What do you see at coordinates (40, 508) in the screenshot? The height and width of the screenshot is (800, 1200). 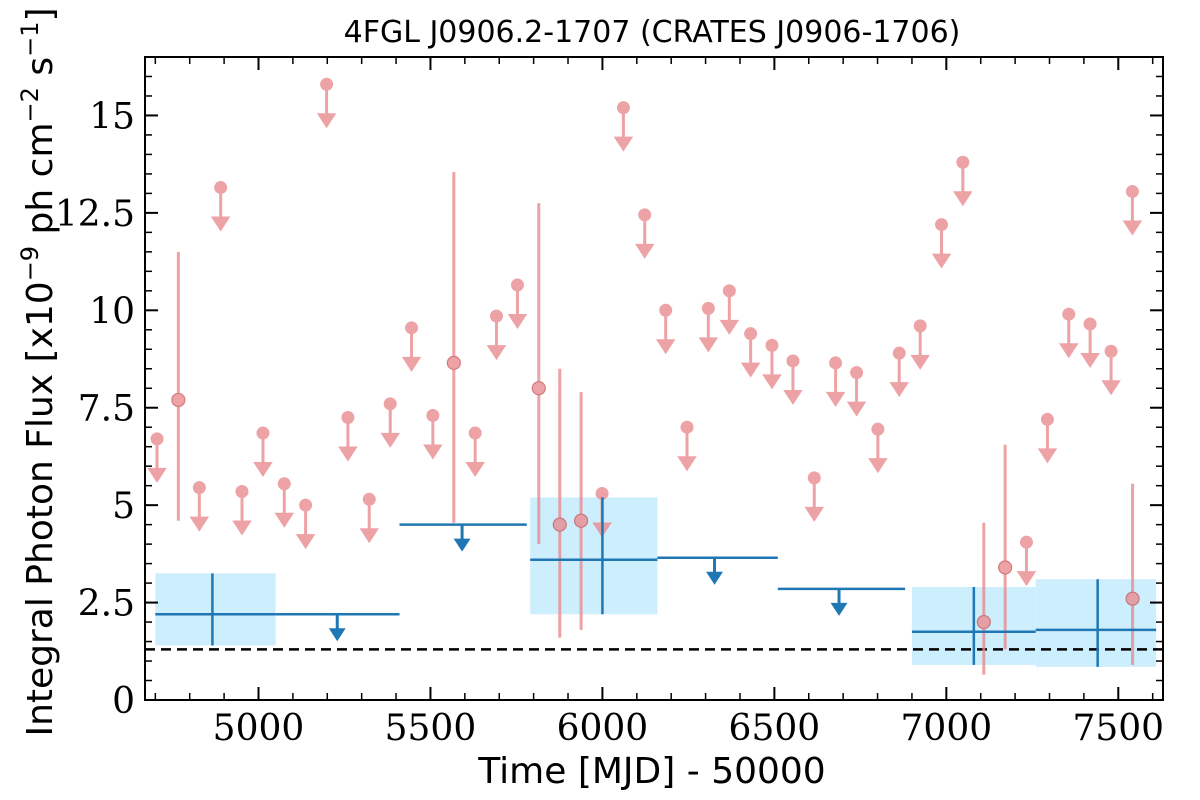 I see `y-axis-label-main: Integral Photon Flux [x10` at bounding box center [40, 508].